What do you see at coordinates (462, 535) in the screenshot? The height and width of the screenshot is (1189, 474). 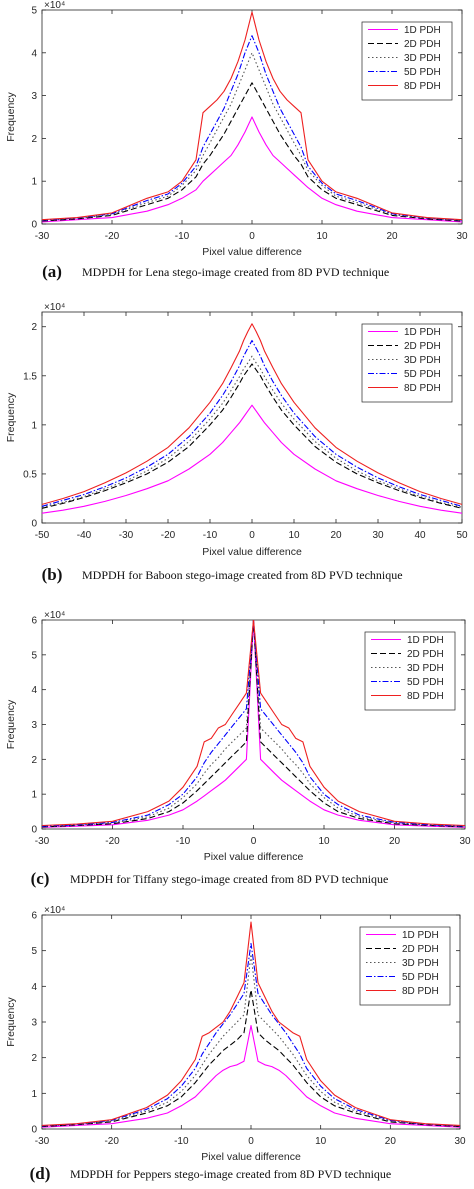 I see `x-tick-label: 50` at bounding box center [462, 535].